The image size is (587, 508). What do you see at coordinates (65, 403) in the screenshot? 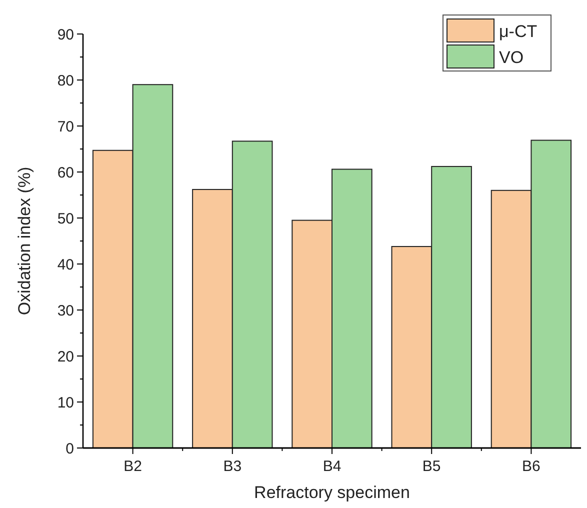
I see `y-tick-label: 10` at bounding box center [65, 403].